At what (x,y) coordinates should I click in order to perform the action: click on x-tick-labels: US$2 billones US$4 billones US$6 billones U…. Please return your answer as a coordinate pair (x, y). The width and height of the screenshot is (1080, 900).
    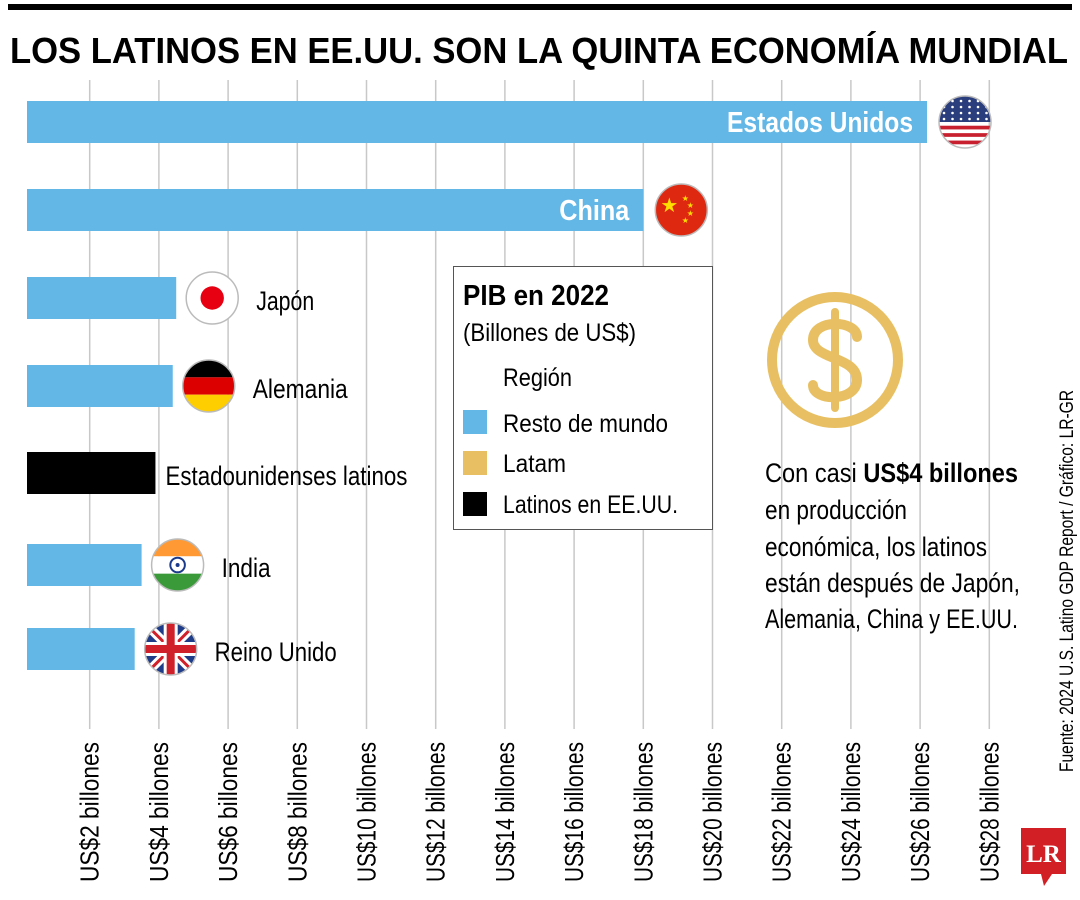
    Looking at the image, I should click on (540, 812).